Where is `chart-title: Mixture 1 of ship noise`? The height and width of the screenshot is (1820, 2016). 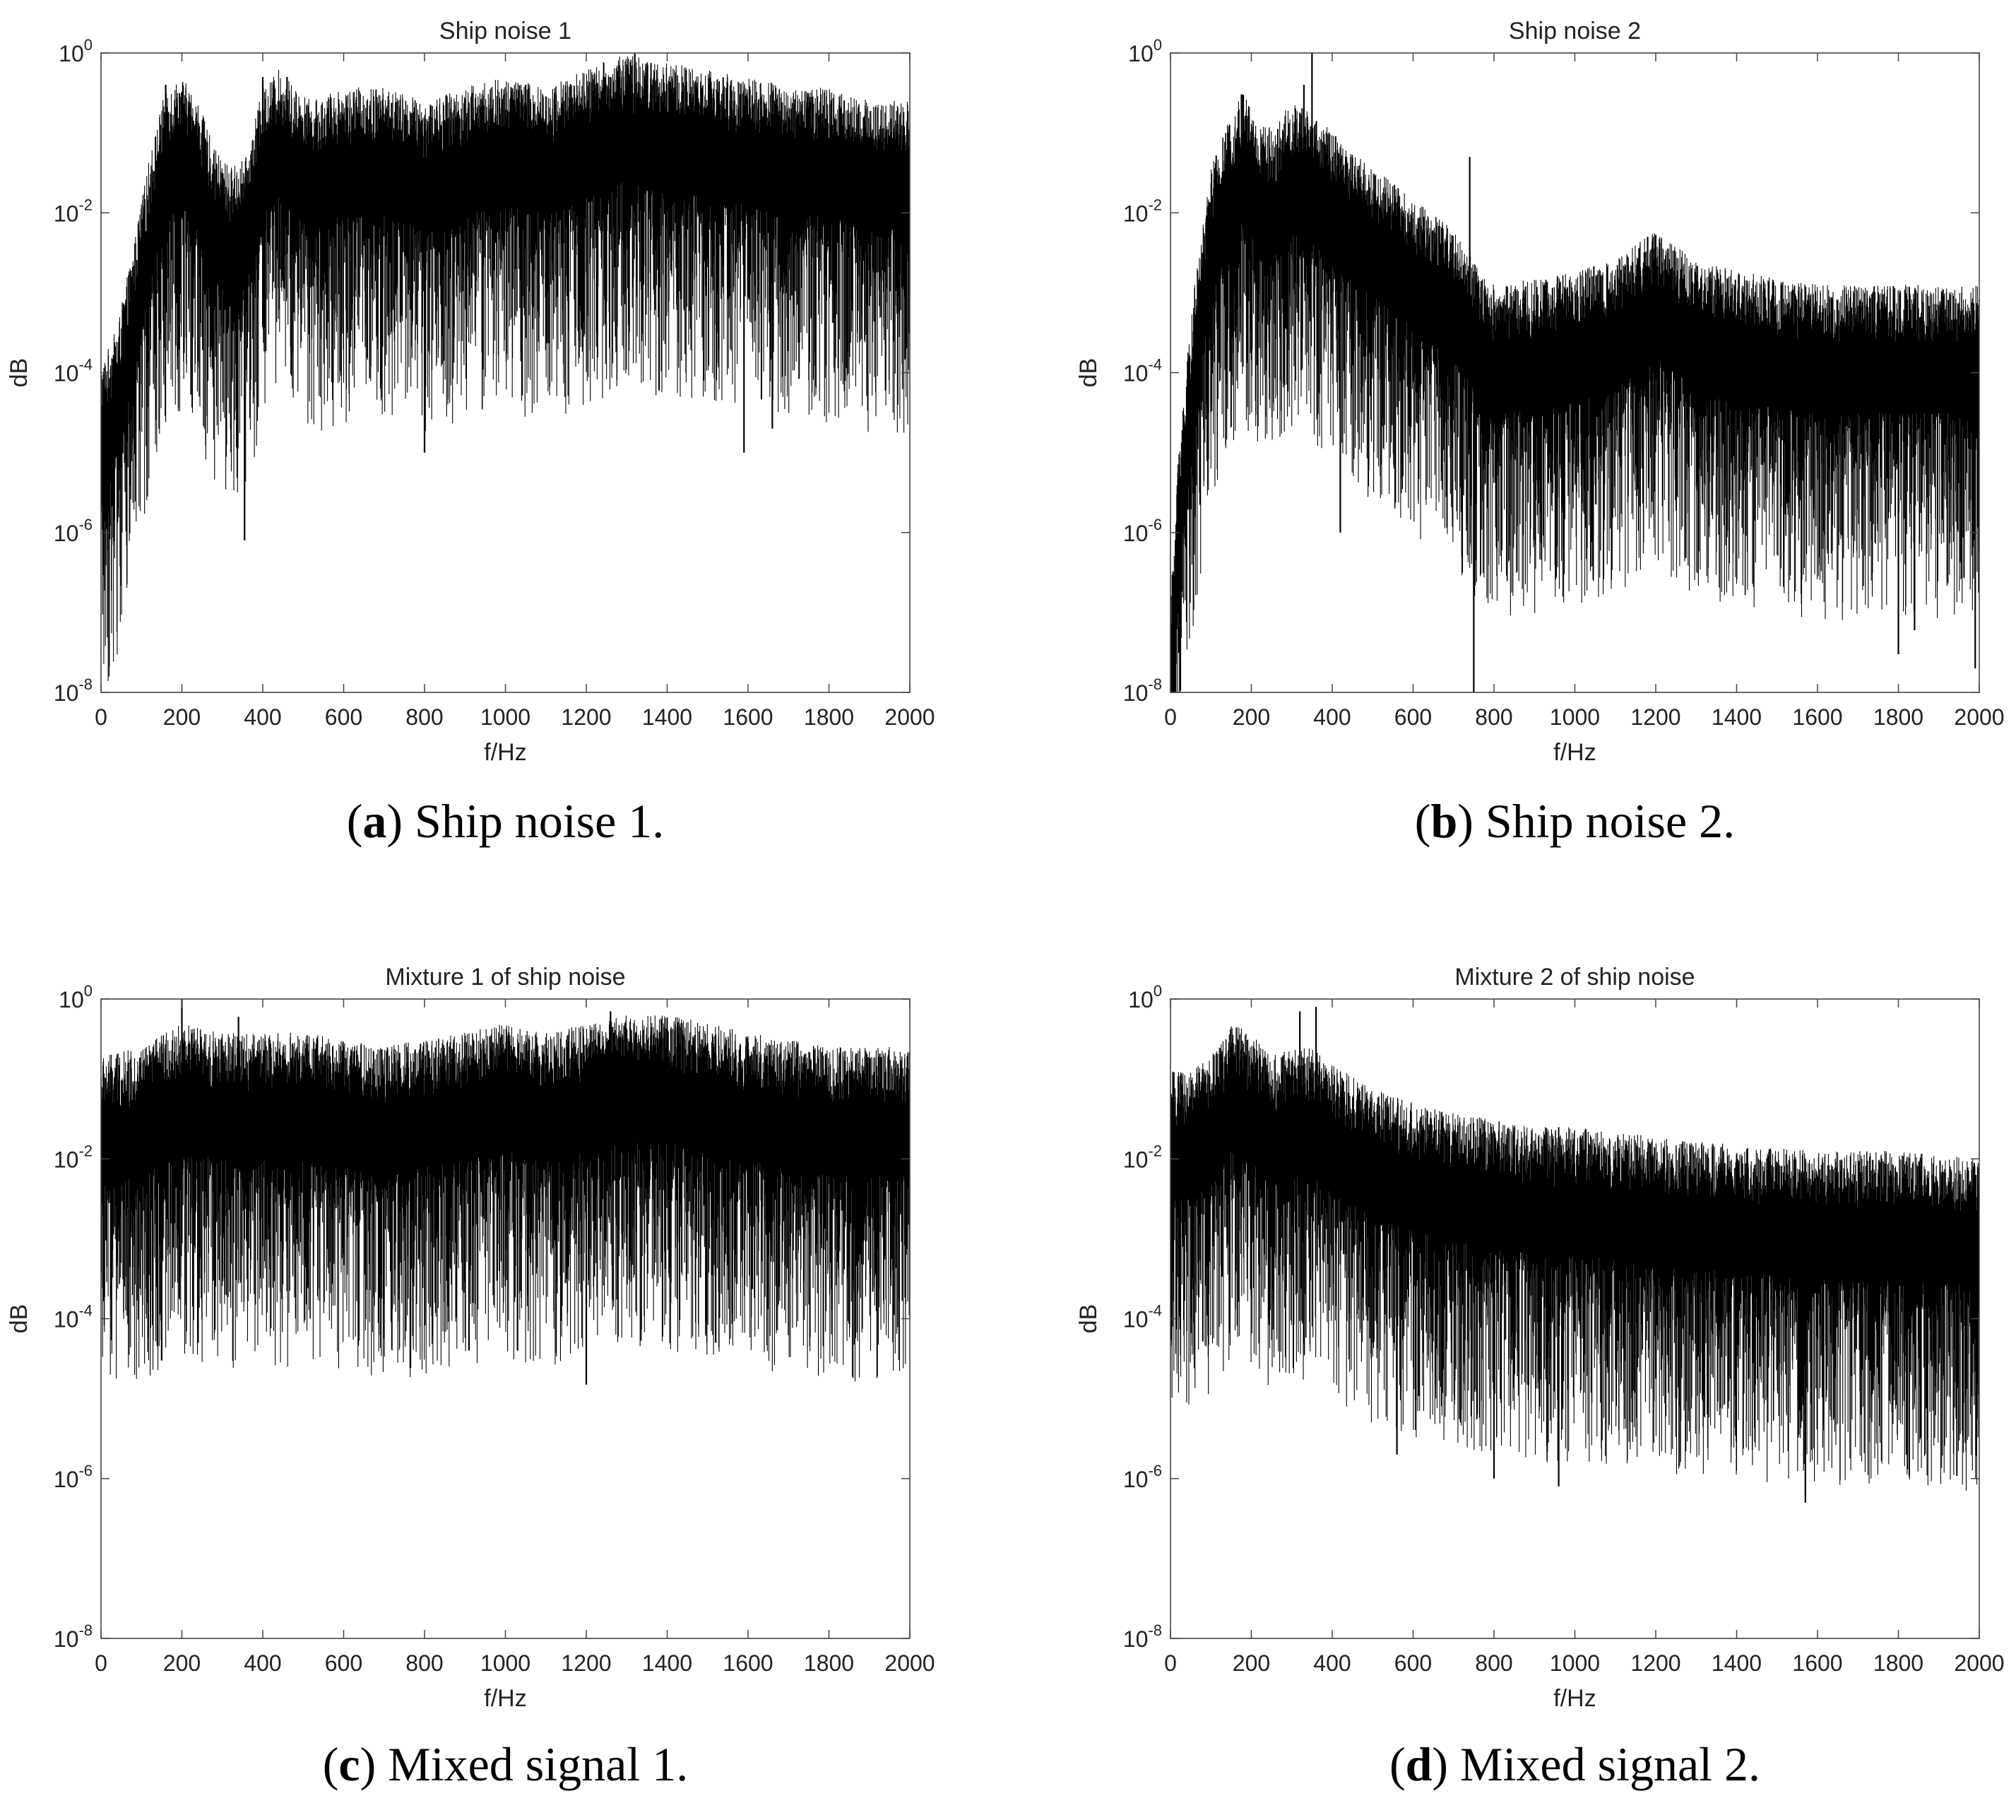 chart-title: Mixture 1 of ship noise is located at coordinates (505, 978).